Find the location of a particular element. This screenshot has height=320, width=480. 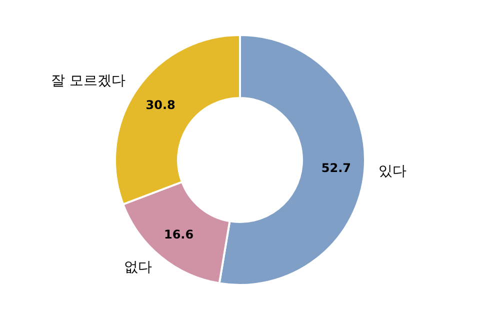

data-label: 52.7 is located at coordinates (336, 168).